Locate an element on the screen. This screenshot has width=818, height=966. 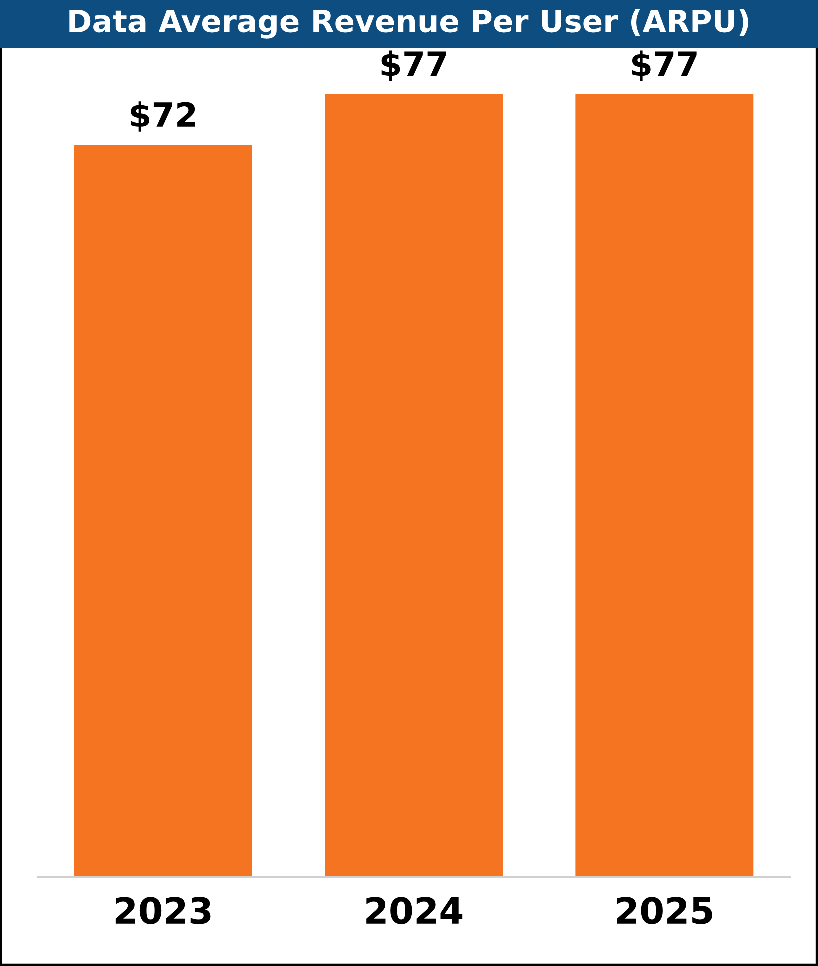
x-tick-label: 2024 is located at coordinates (414, 910).